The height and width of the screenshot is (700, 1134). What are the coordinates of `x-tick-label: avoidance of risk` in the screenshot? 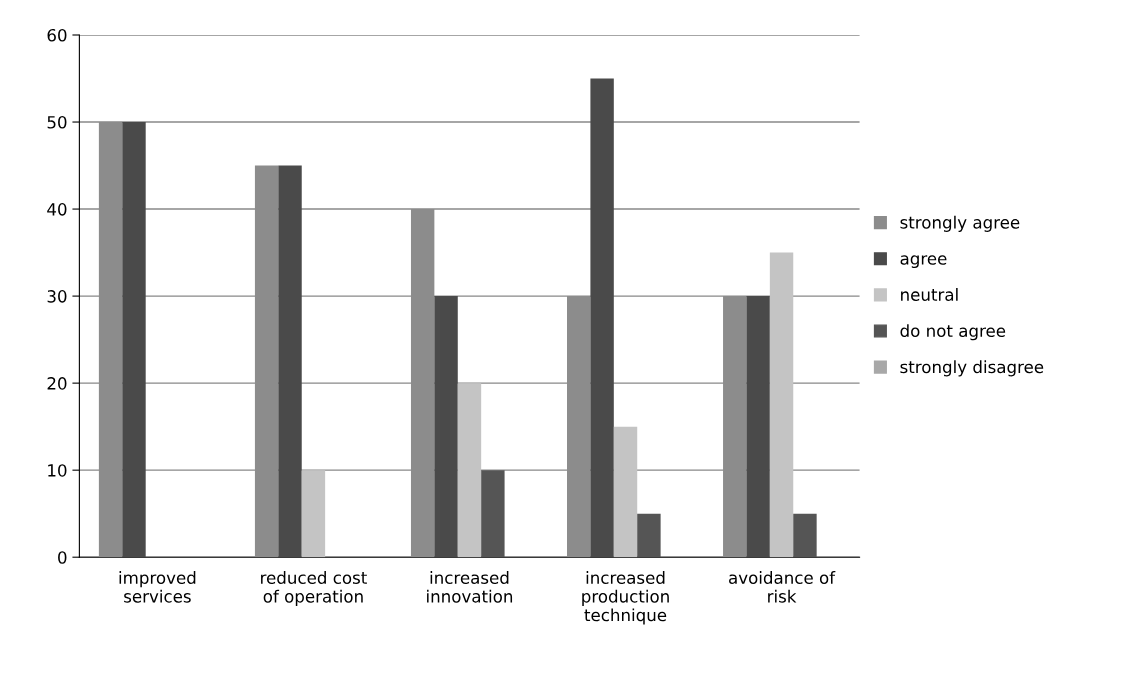 It's located at (782, 587).